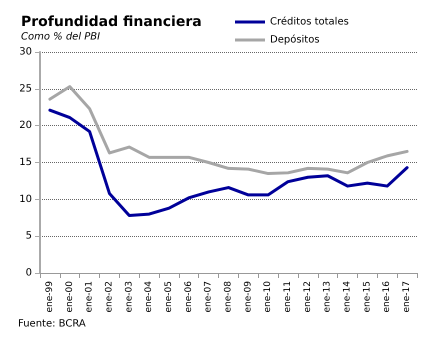 The image size is (445, 343). Describe the element at coordinates (268, 296) in the screenshot. I see `x-tick-label: ene-10` at that location.